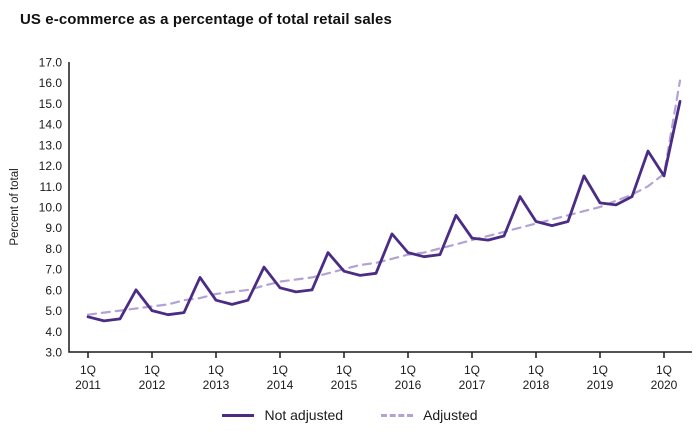  What do you see at coordinates (53, 270) in the screenshot?
I see `y-tick-label: 7.0` at bounding box center [53, 270].